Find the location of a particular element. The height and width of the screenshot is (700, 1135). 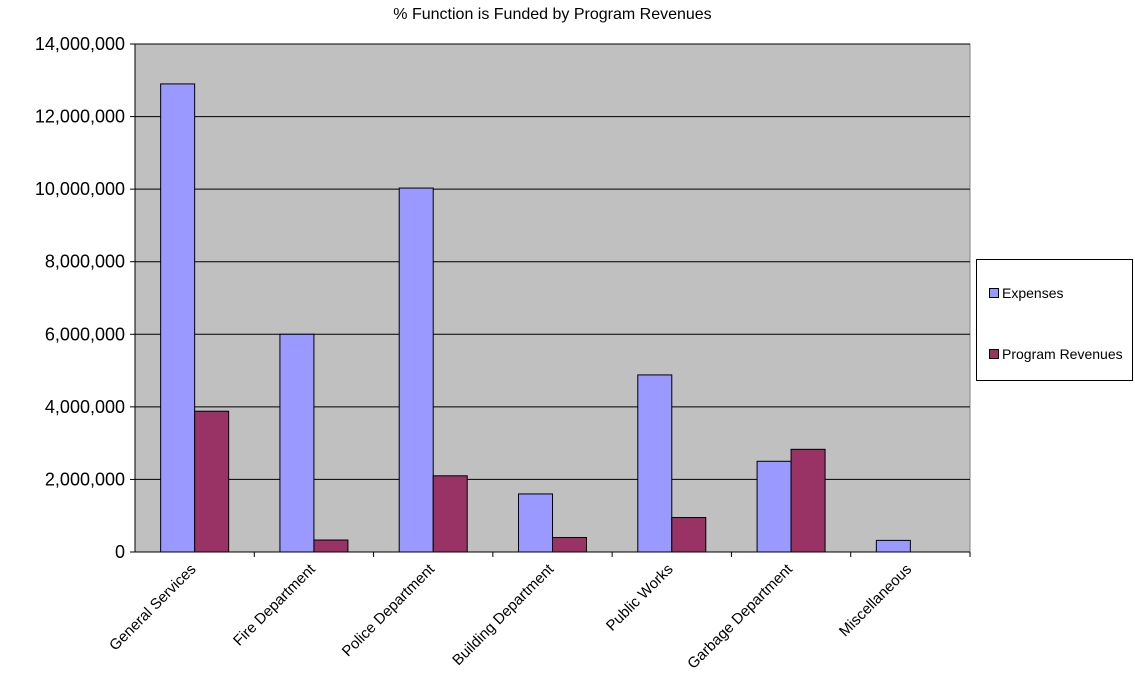

bar-expenses-general-services is located at coordinates (178, 318).